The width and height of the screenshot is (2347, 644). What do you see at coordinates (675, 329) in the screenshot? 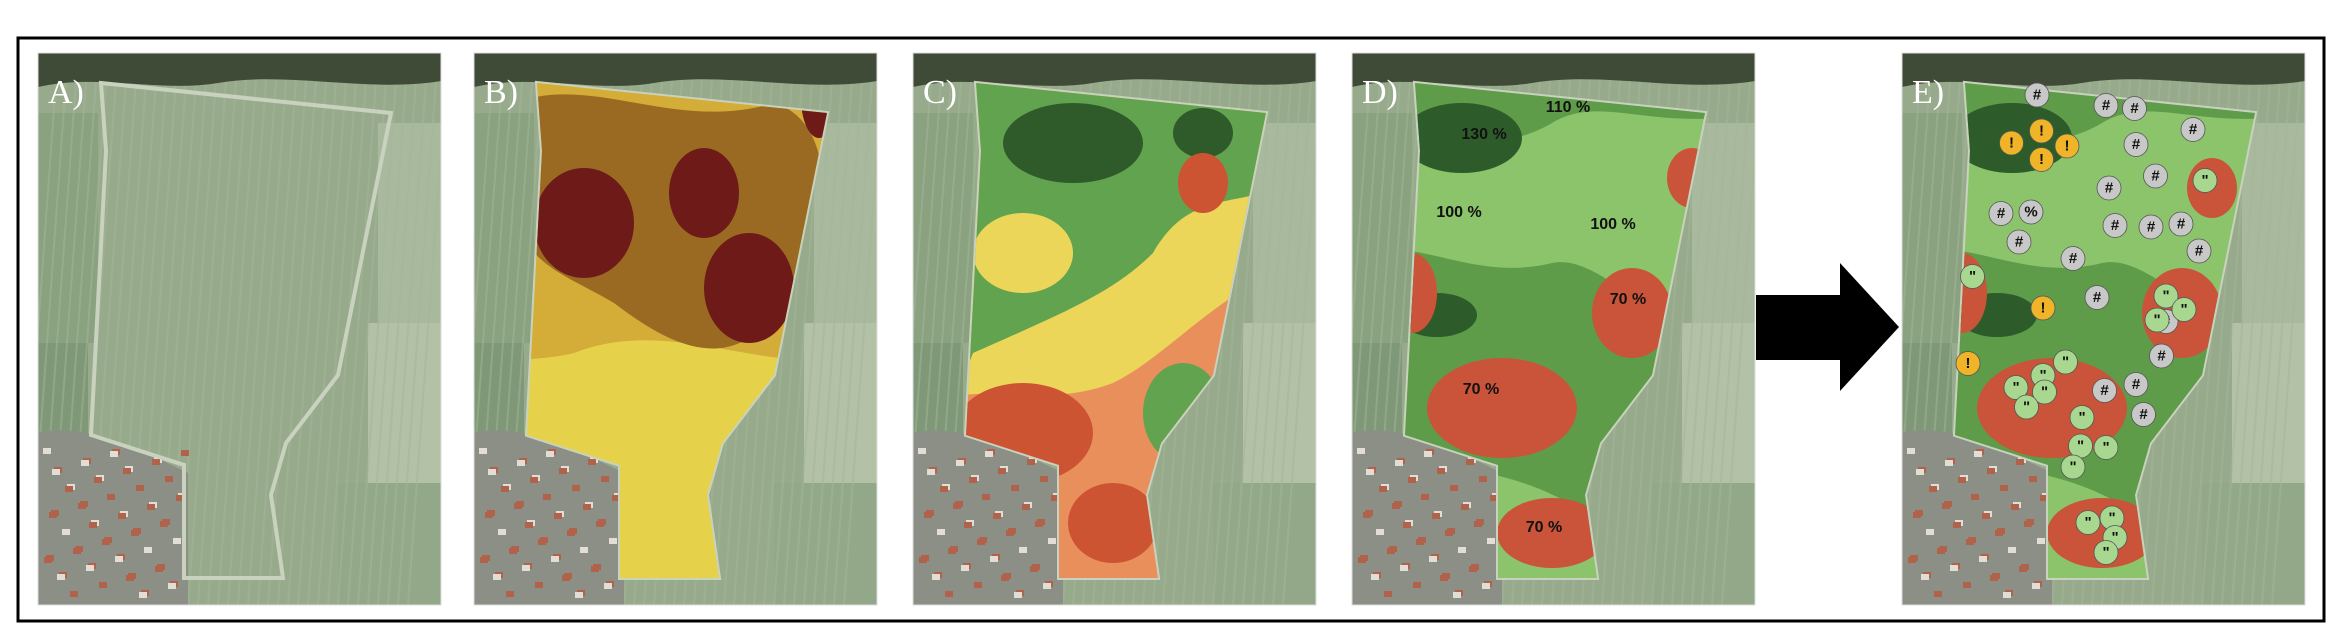
I see `panel: B)` at bounding box center [675, 329].